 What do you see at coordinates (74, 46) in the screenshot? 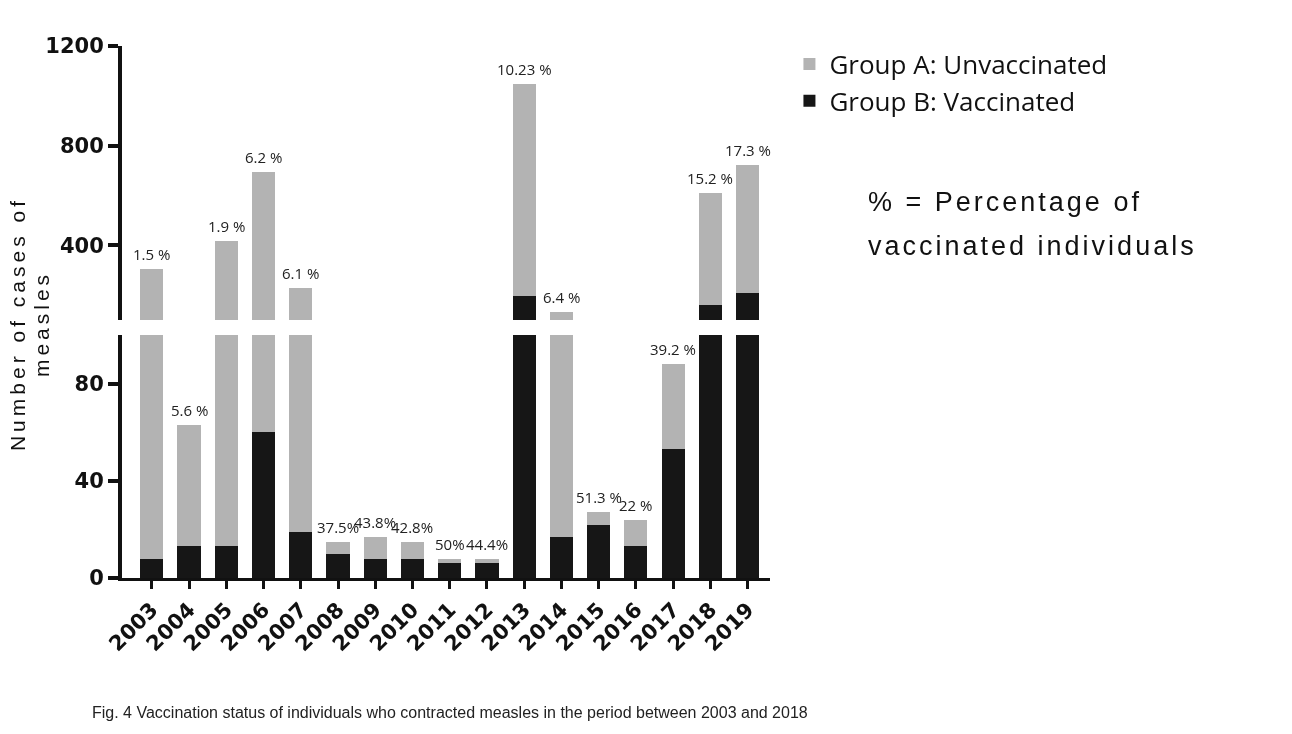
I see `y-tick-label: 1200` at bounding box center [74, 46].